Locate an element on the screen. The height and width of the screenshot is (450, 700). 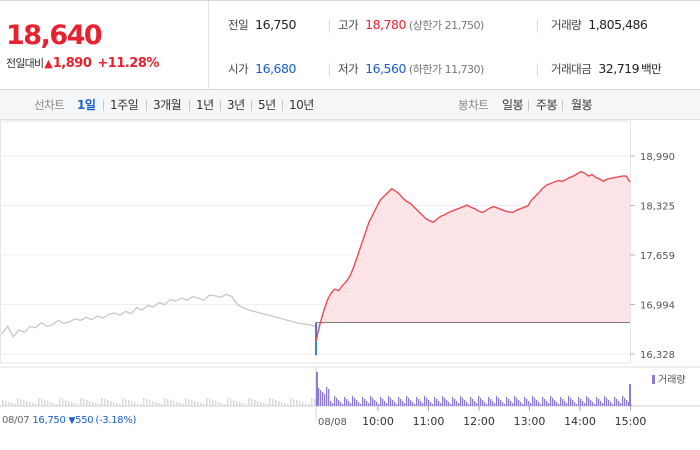
change-label: 전일대비 is located at coordinates (25, 63).